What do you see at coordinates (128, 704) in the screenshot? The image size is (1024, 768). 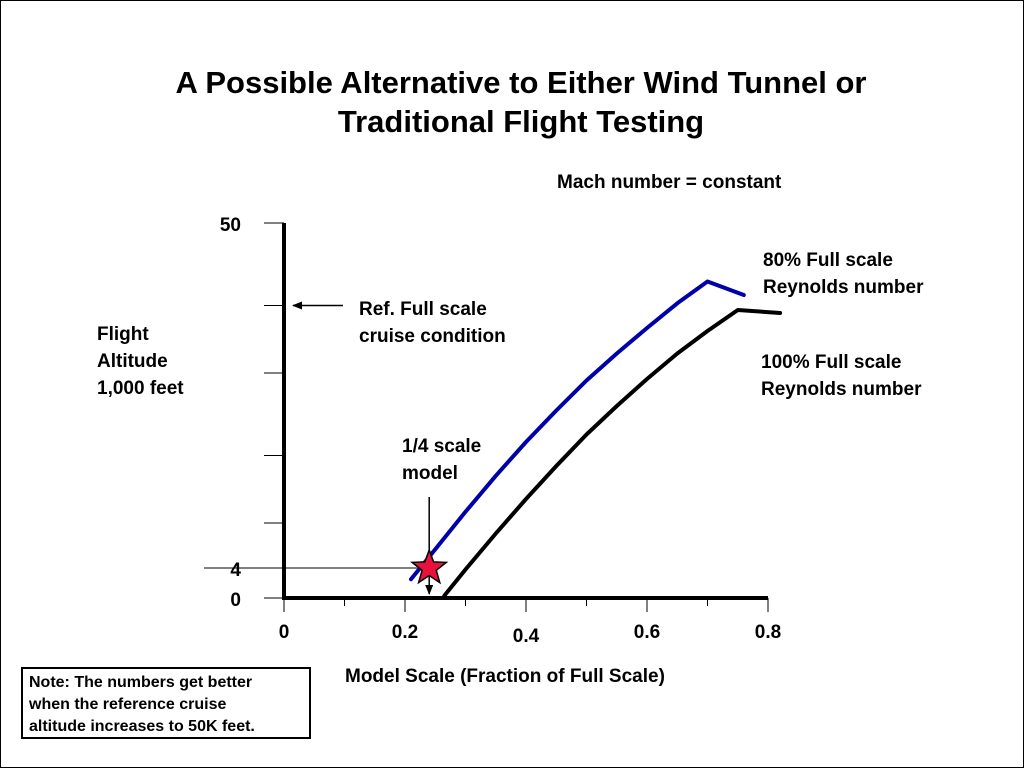 I see `note-line-2: when the reference cruise` at bounding box center [128, 704].